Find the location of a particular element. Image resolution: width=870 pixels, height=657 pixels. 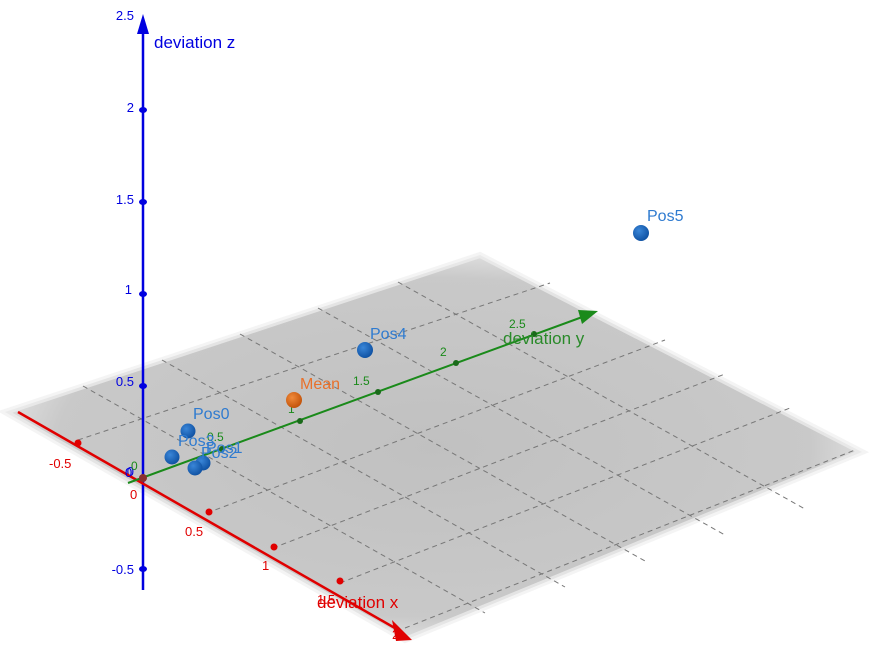

x-tick-label: 0 is located at coordinates (133, 494).